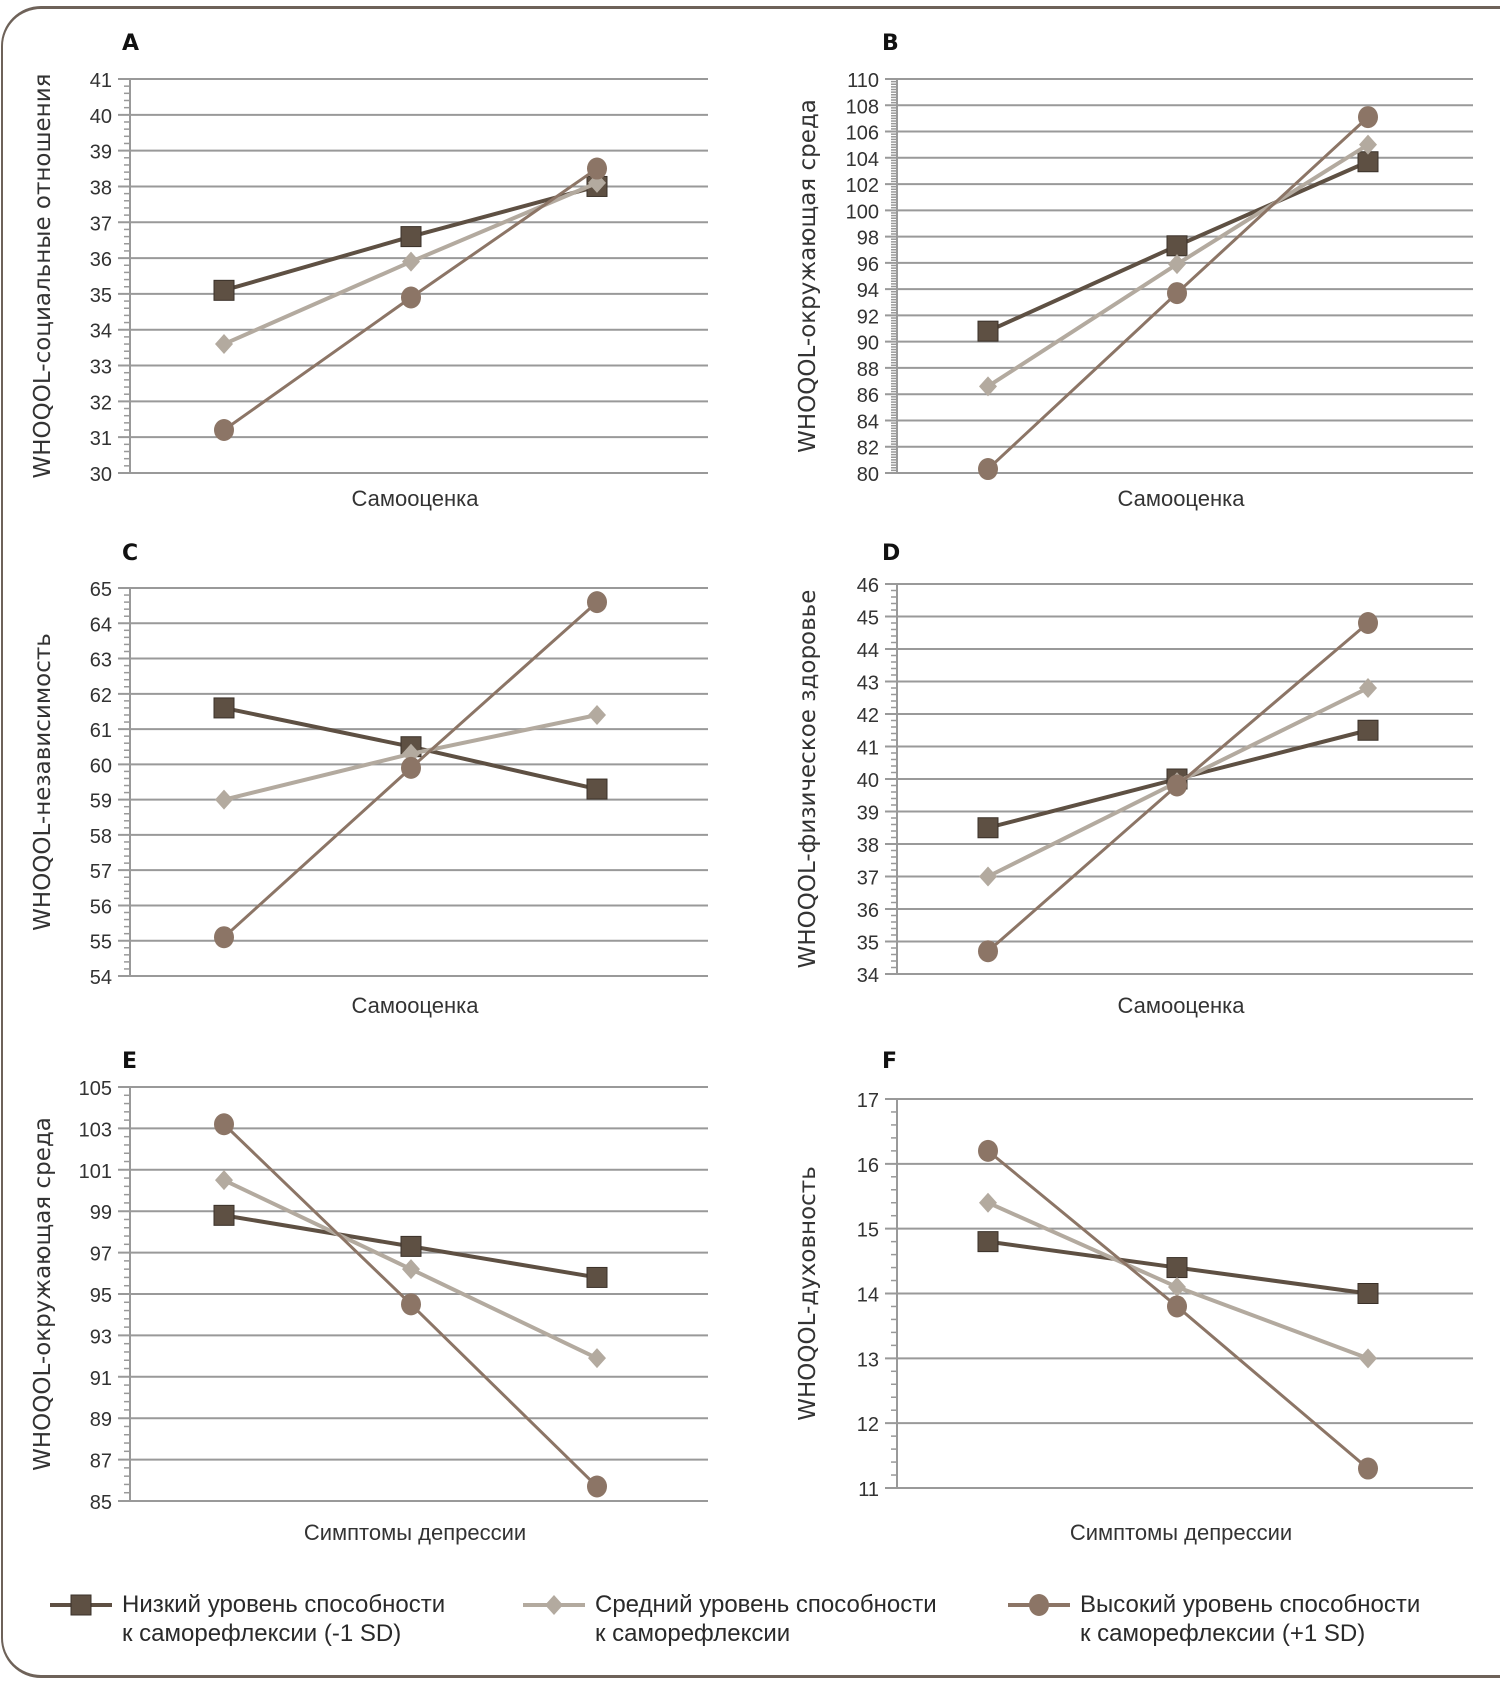  I want to click on legend-circle-marker-icon, so click(1039, 1605).